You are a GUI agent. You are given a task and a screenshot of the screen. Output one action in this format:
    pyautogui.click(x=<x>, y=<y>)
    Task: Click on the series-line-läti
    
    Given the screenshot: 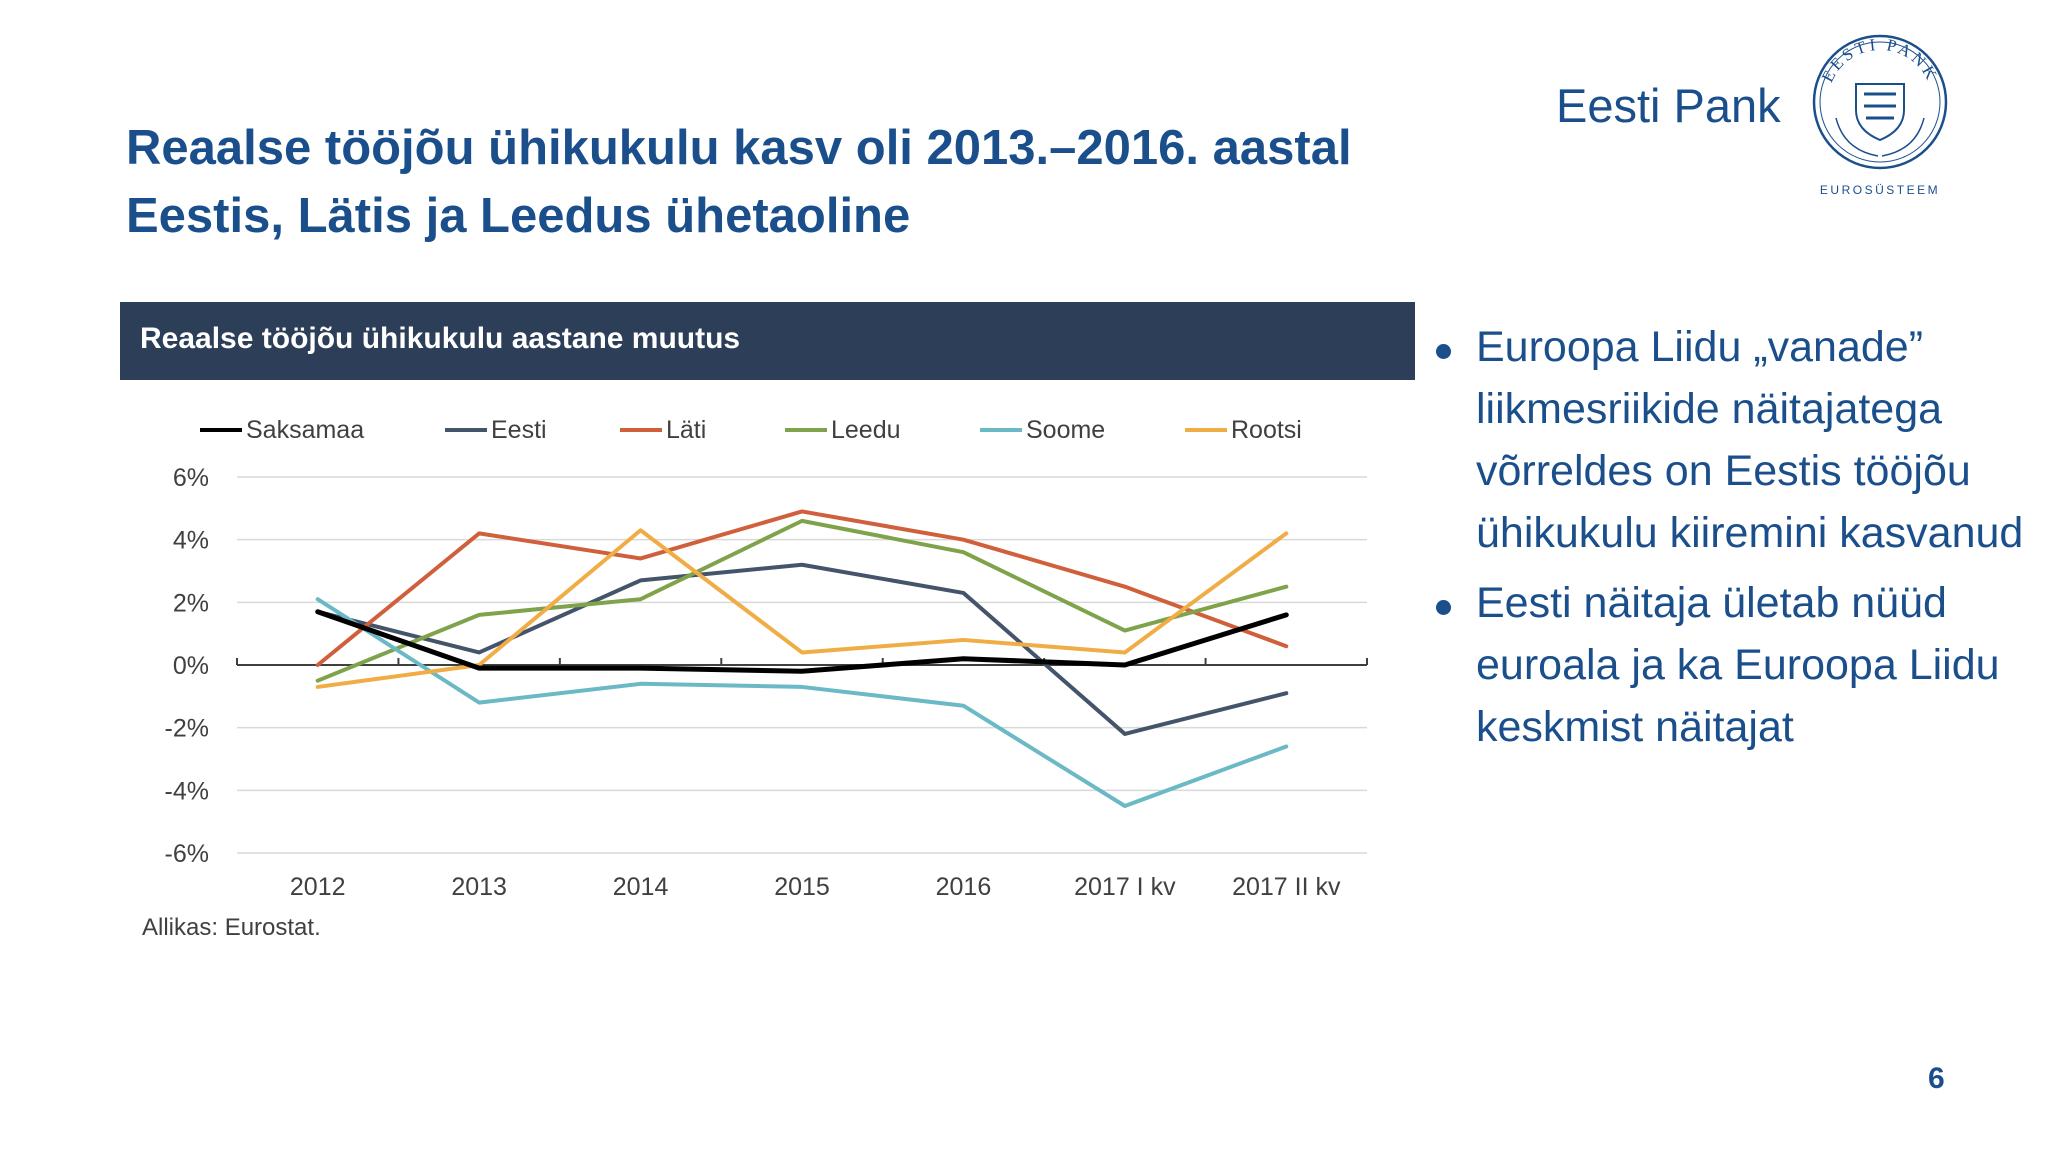 What is the action you would take?
    pyautogui.click(x=802, y=588)
    